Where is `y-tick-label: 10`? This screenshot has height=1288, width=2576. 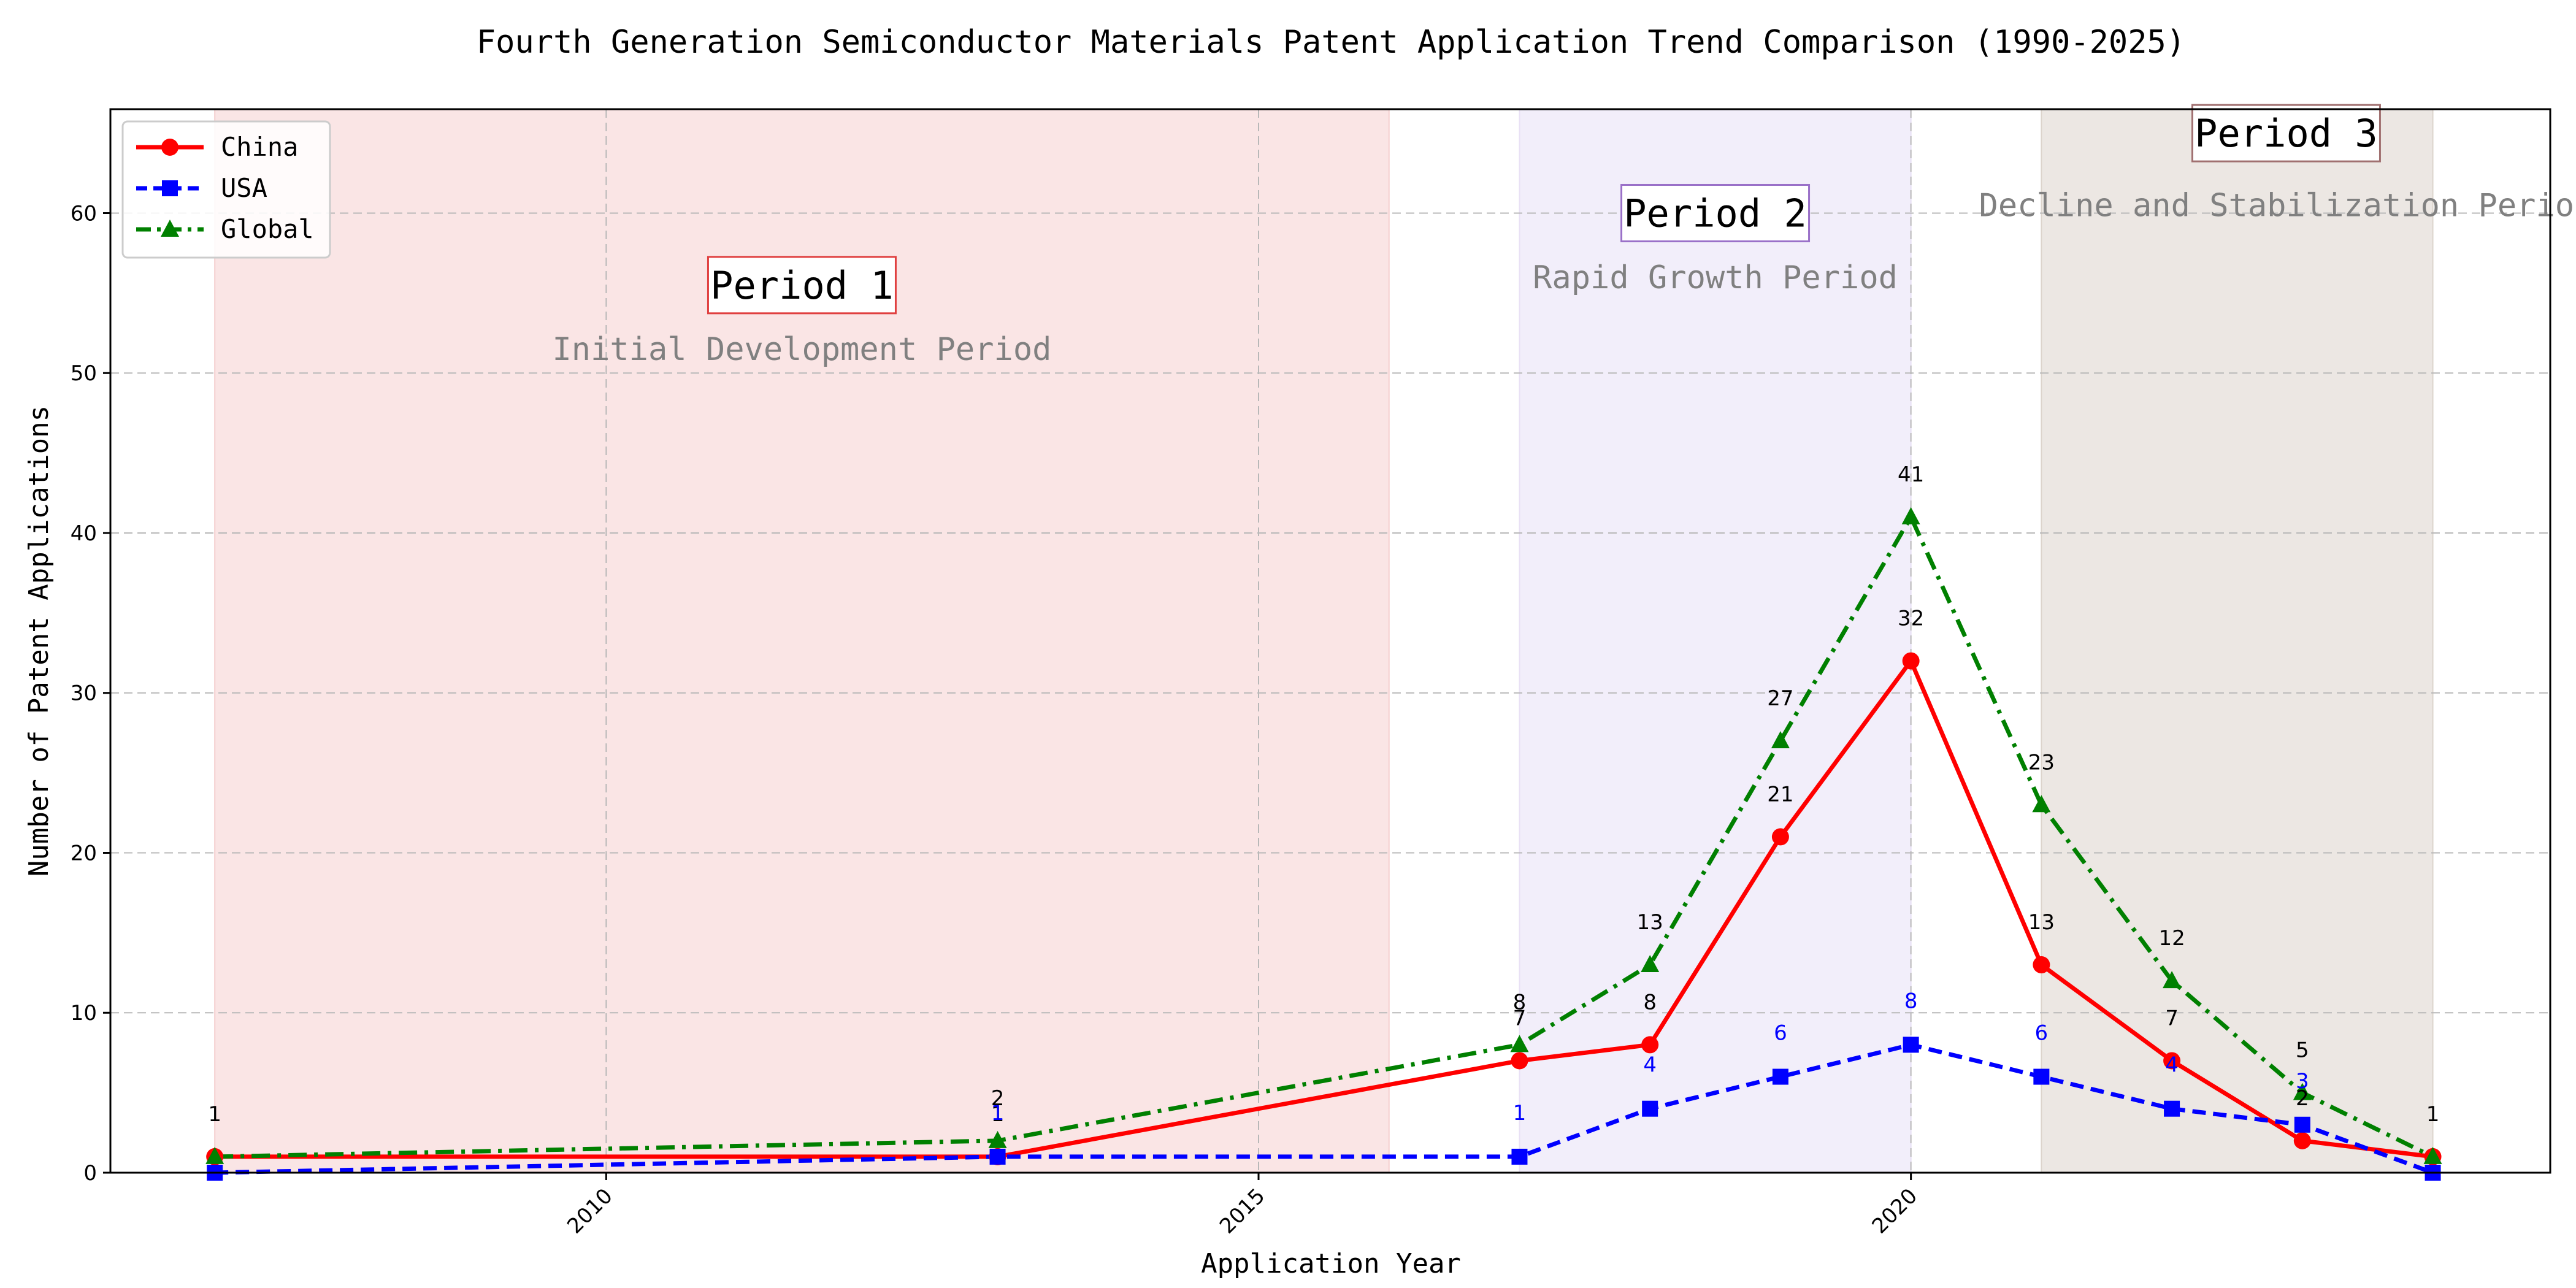 y-tick-label: 10 is located at coordinates (84, 1013).